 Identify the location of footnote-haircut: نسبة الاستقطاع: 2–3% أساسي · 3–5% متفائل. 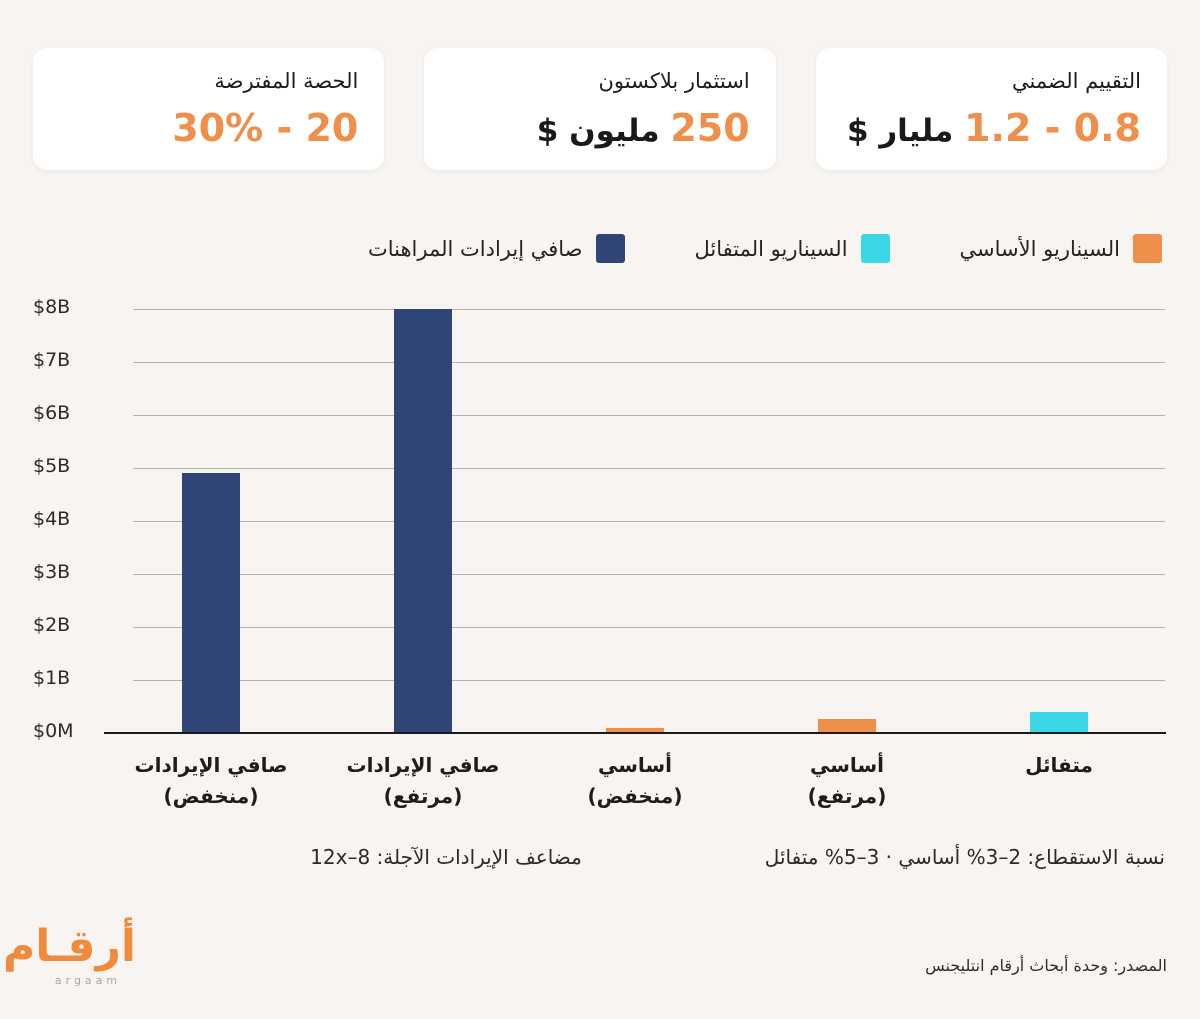
(964, 857).